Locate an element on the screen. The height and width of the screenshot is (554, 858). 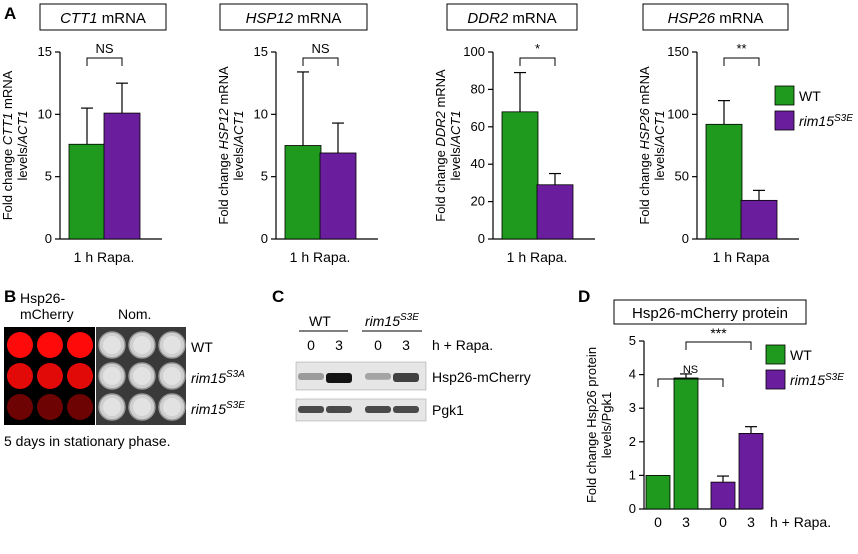
legend-wt-label: WT is located at coordinates (810, 96).